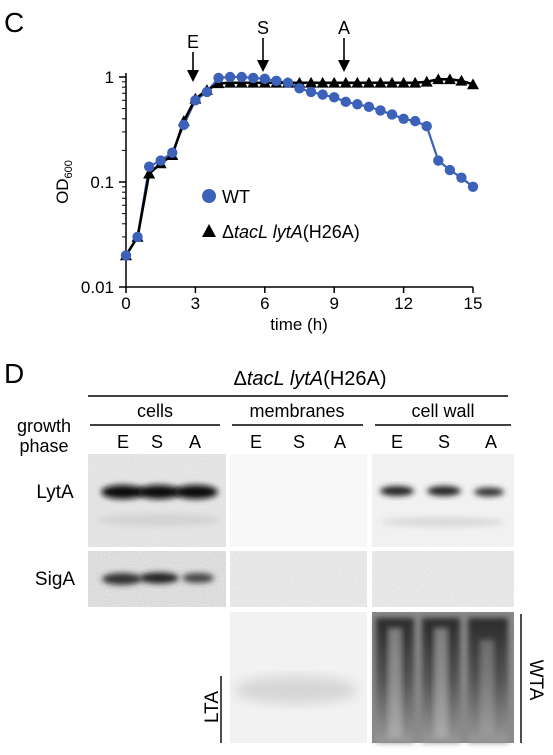 The image size is (553, 755). I want to click on x-tick-label: 0, so click(125, 303).